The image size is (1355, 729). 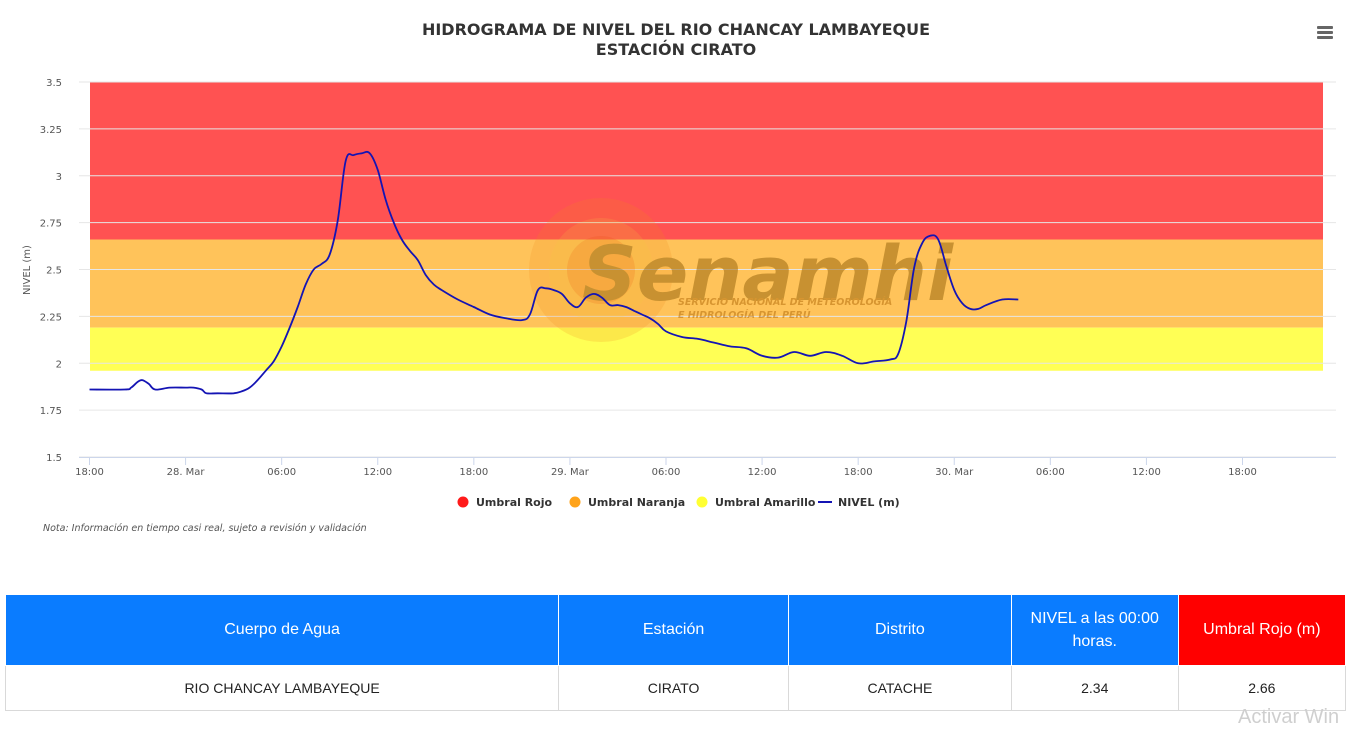 What do you see at coordinates (54, 458) in the screenshot?
I see `y-tick-label: 1.5` at bounding box center [54, 458].